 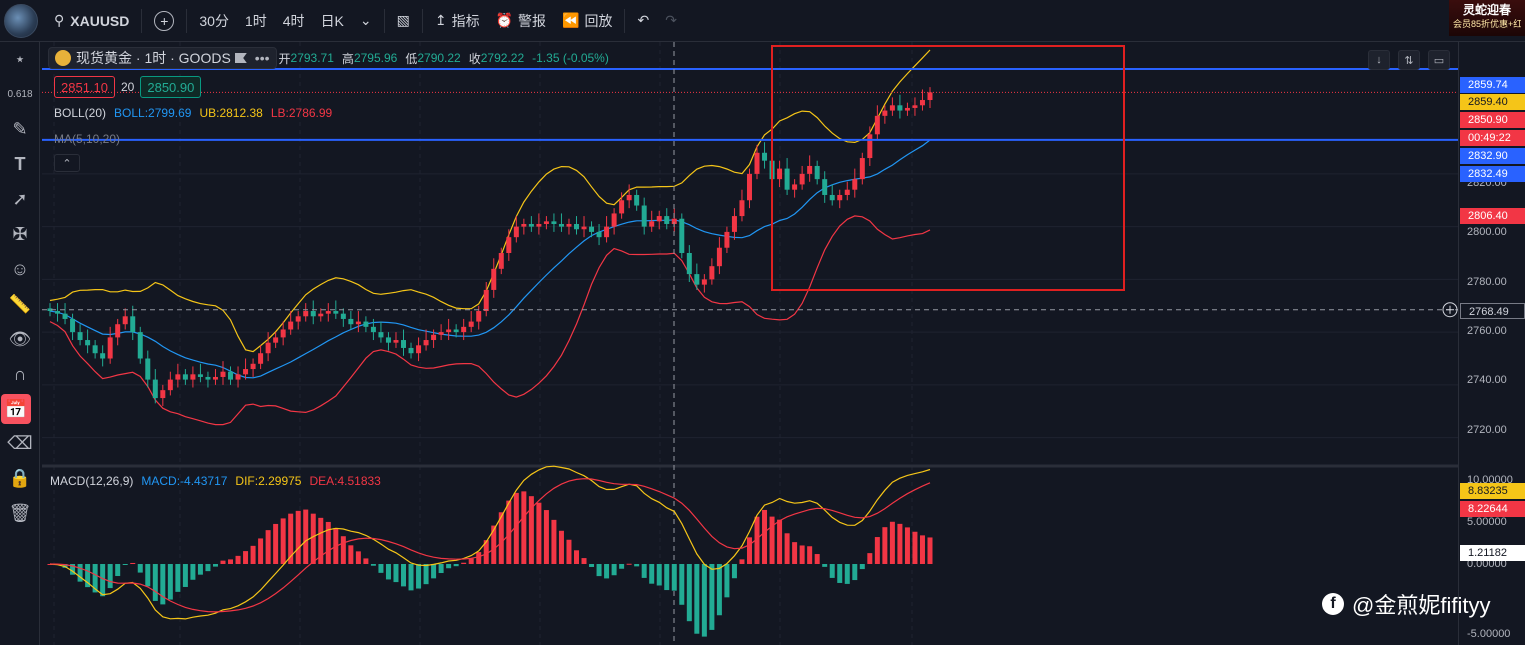 I want to click on crosshair-tool-icon: ⋆, so click(x=20, y=59).